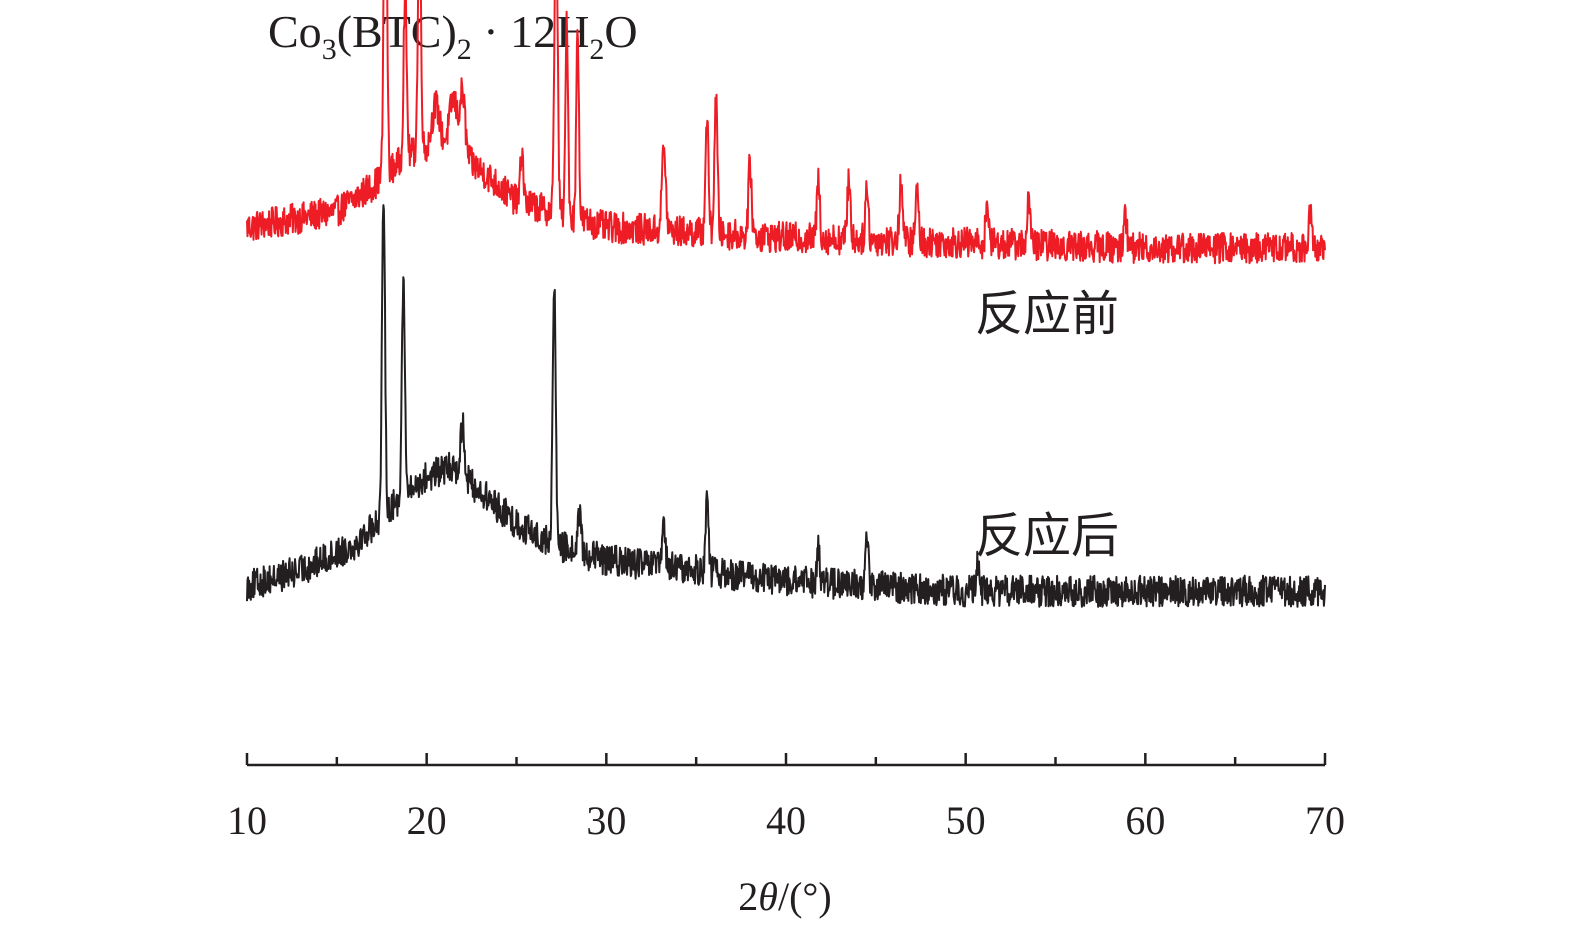 This screenshot has height=929, width=1575. I want to click on chart-title: Co3(BTC)2 · 12H2O, so click(453, 36).